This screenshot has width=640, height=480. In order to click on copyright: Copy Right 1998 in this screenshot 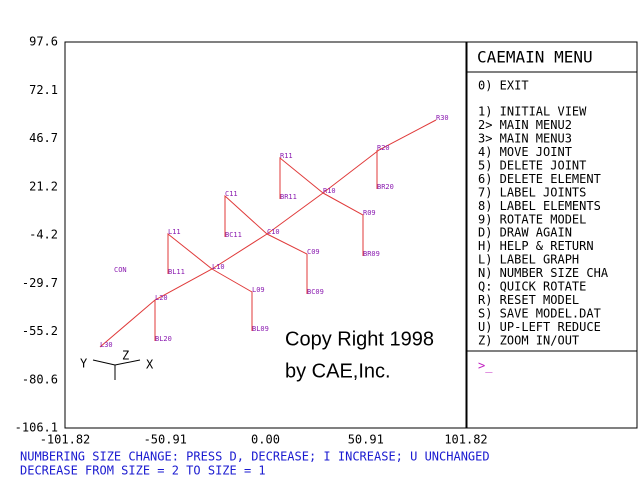, I will do `click(359, 339)`.